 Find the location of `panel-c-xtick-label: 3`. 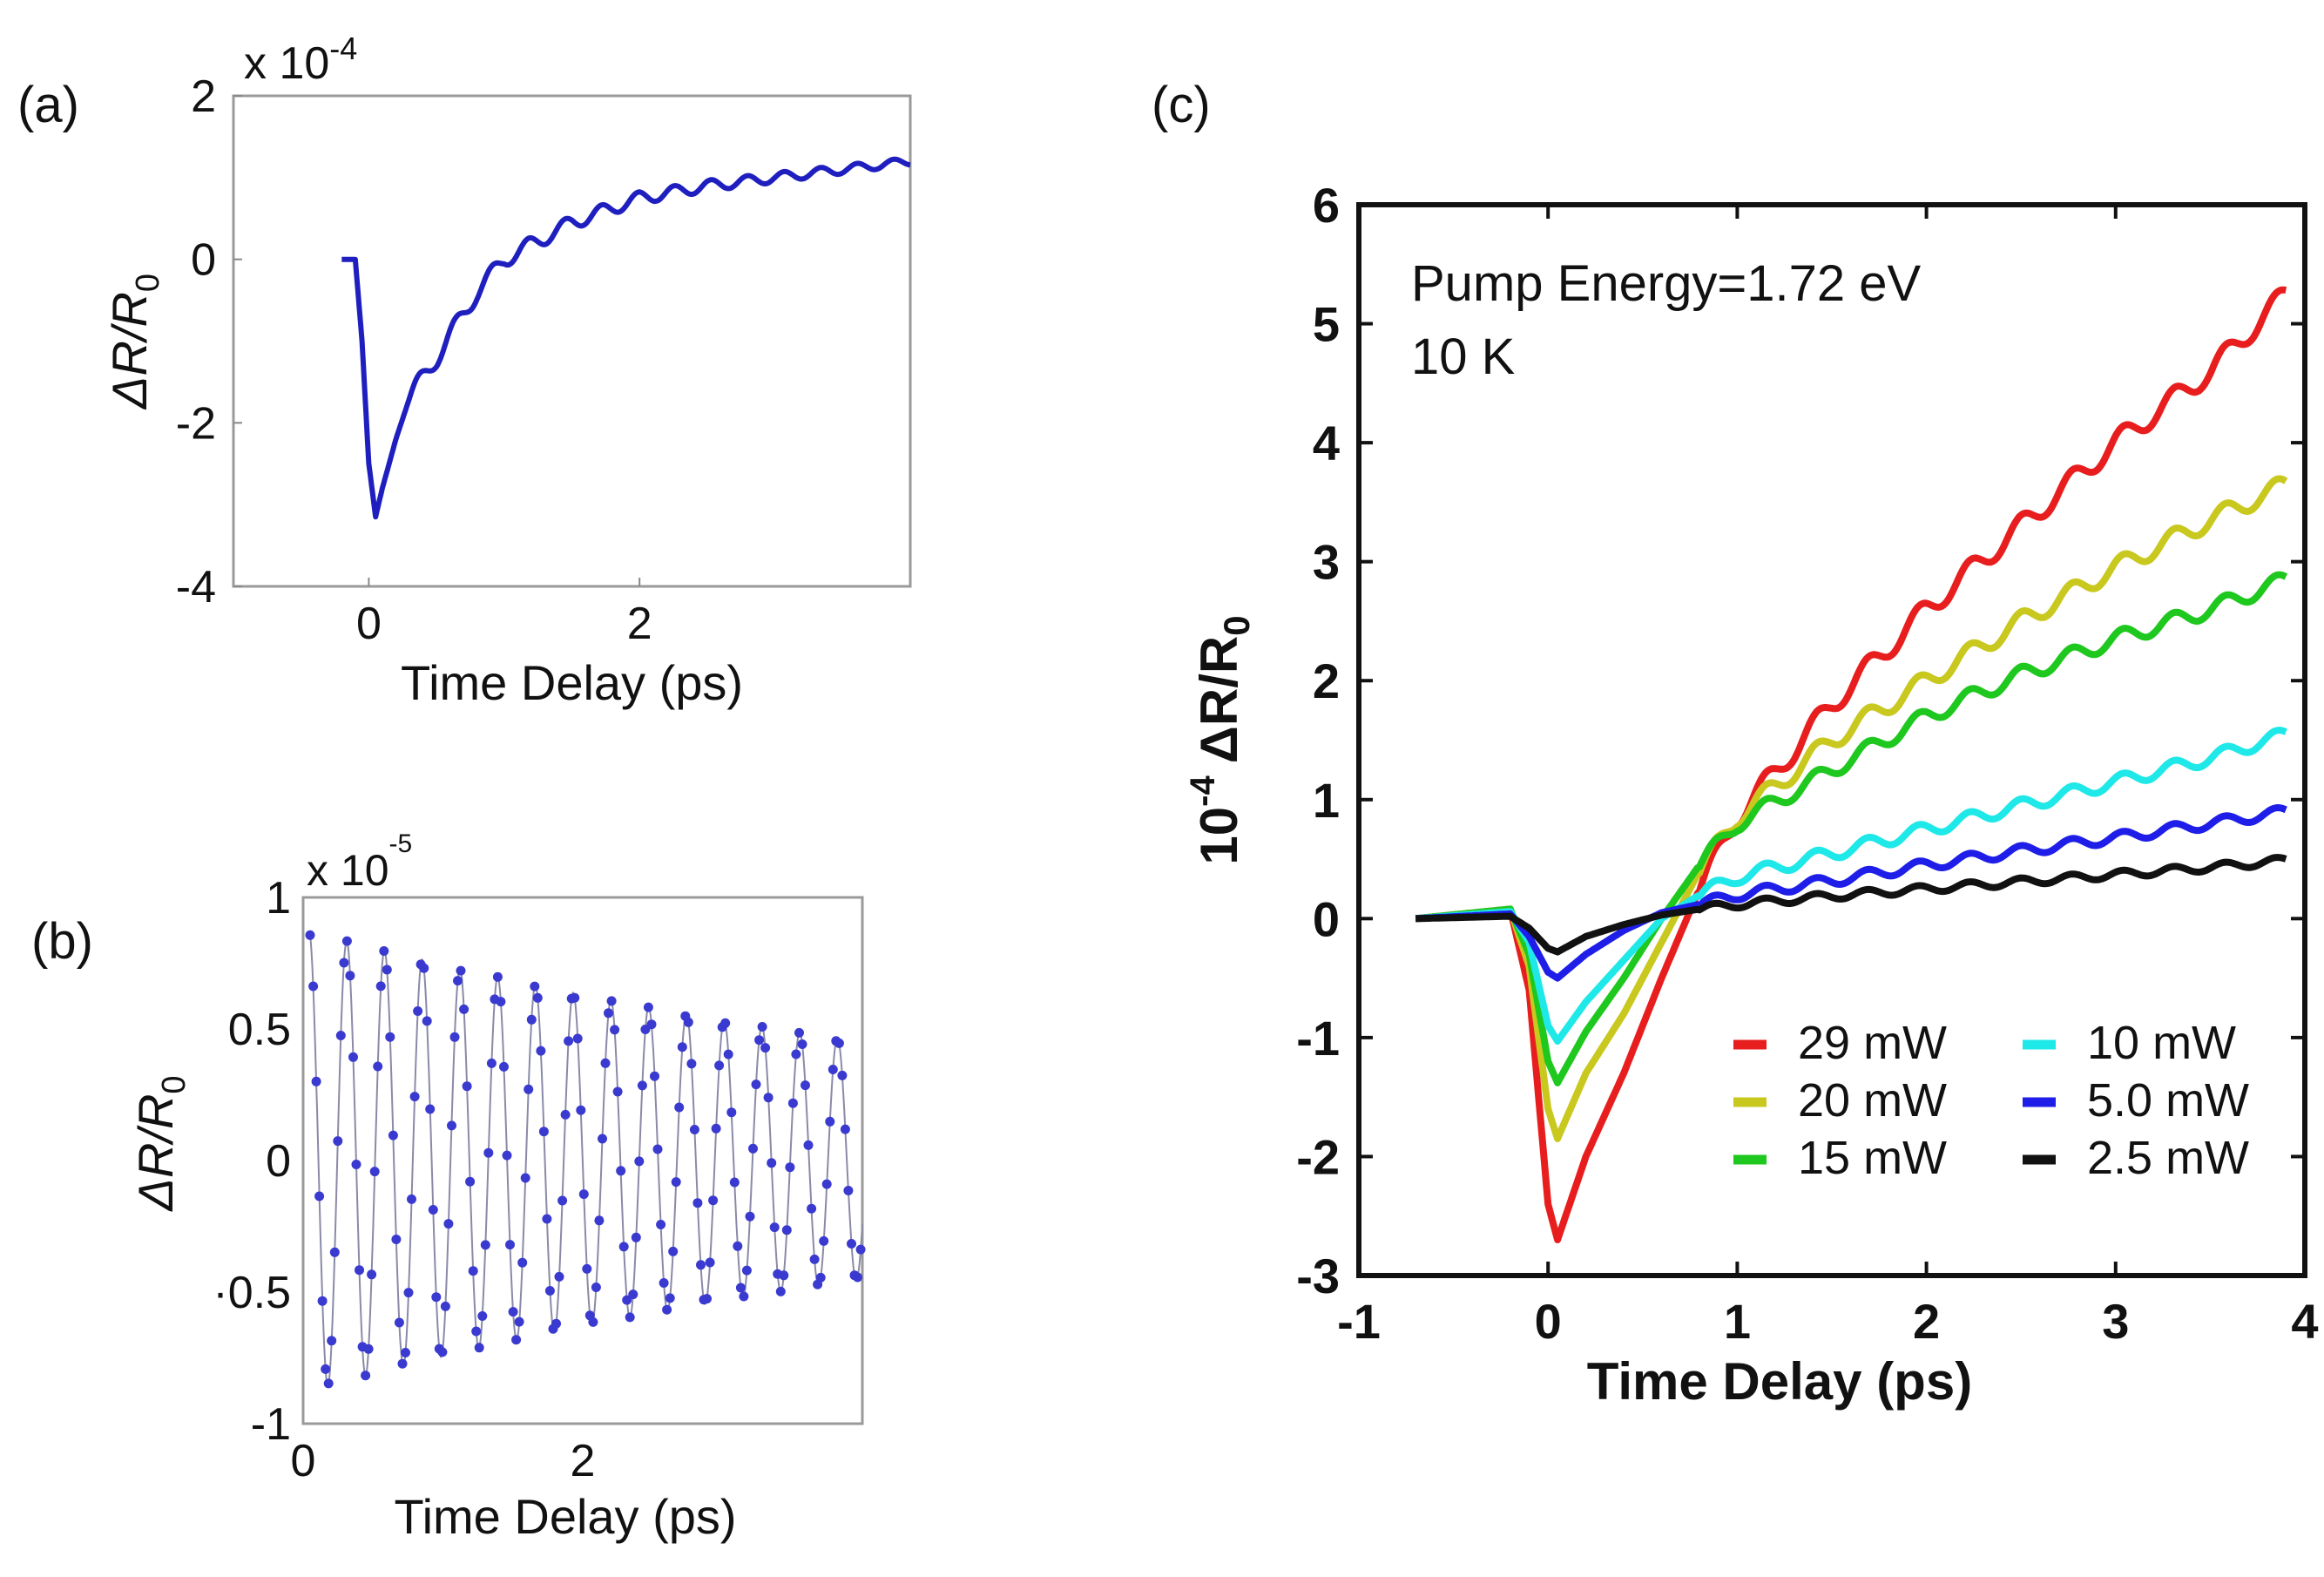

panel-c-xtick-label: 3 is located at coordinates (2115, 1321).